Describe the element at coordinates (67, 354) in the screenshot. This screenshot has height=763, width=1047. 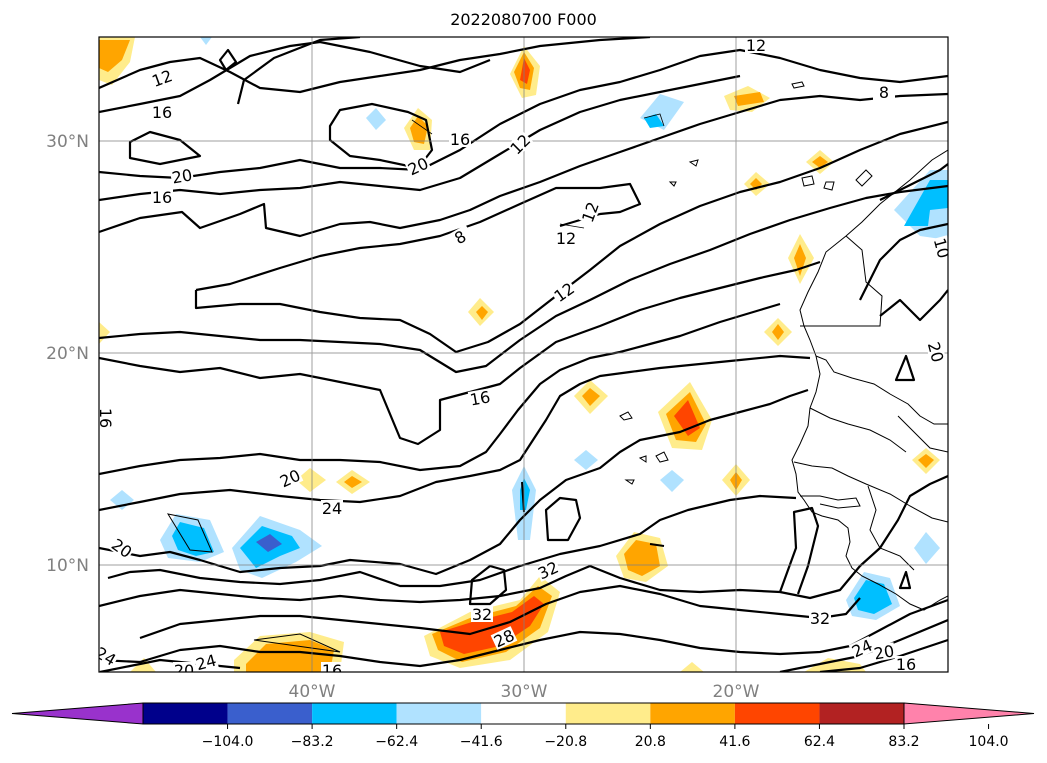
I see `lat-tick-label: 20°N` at that location.